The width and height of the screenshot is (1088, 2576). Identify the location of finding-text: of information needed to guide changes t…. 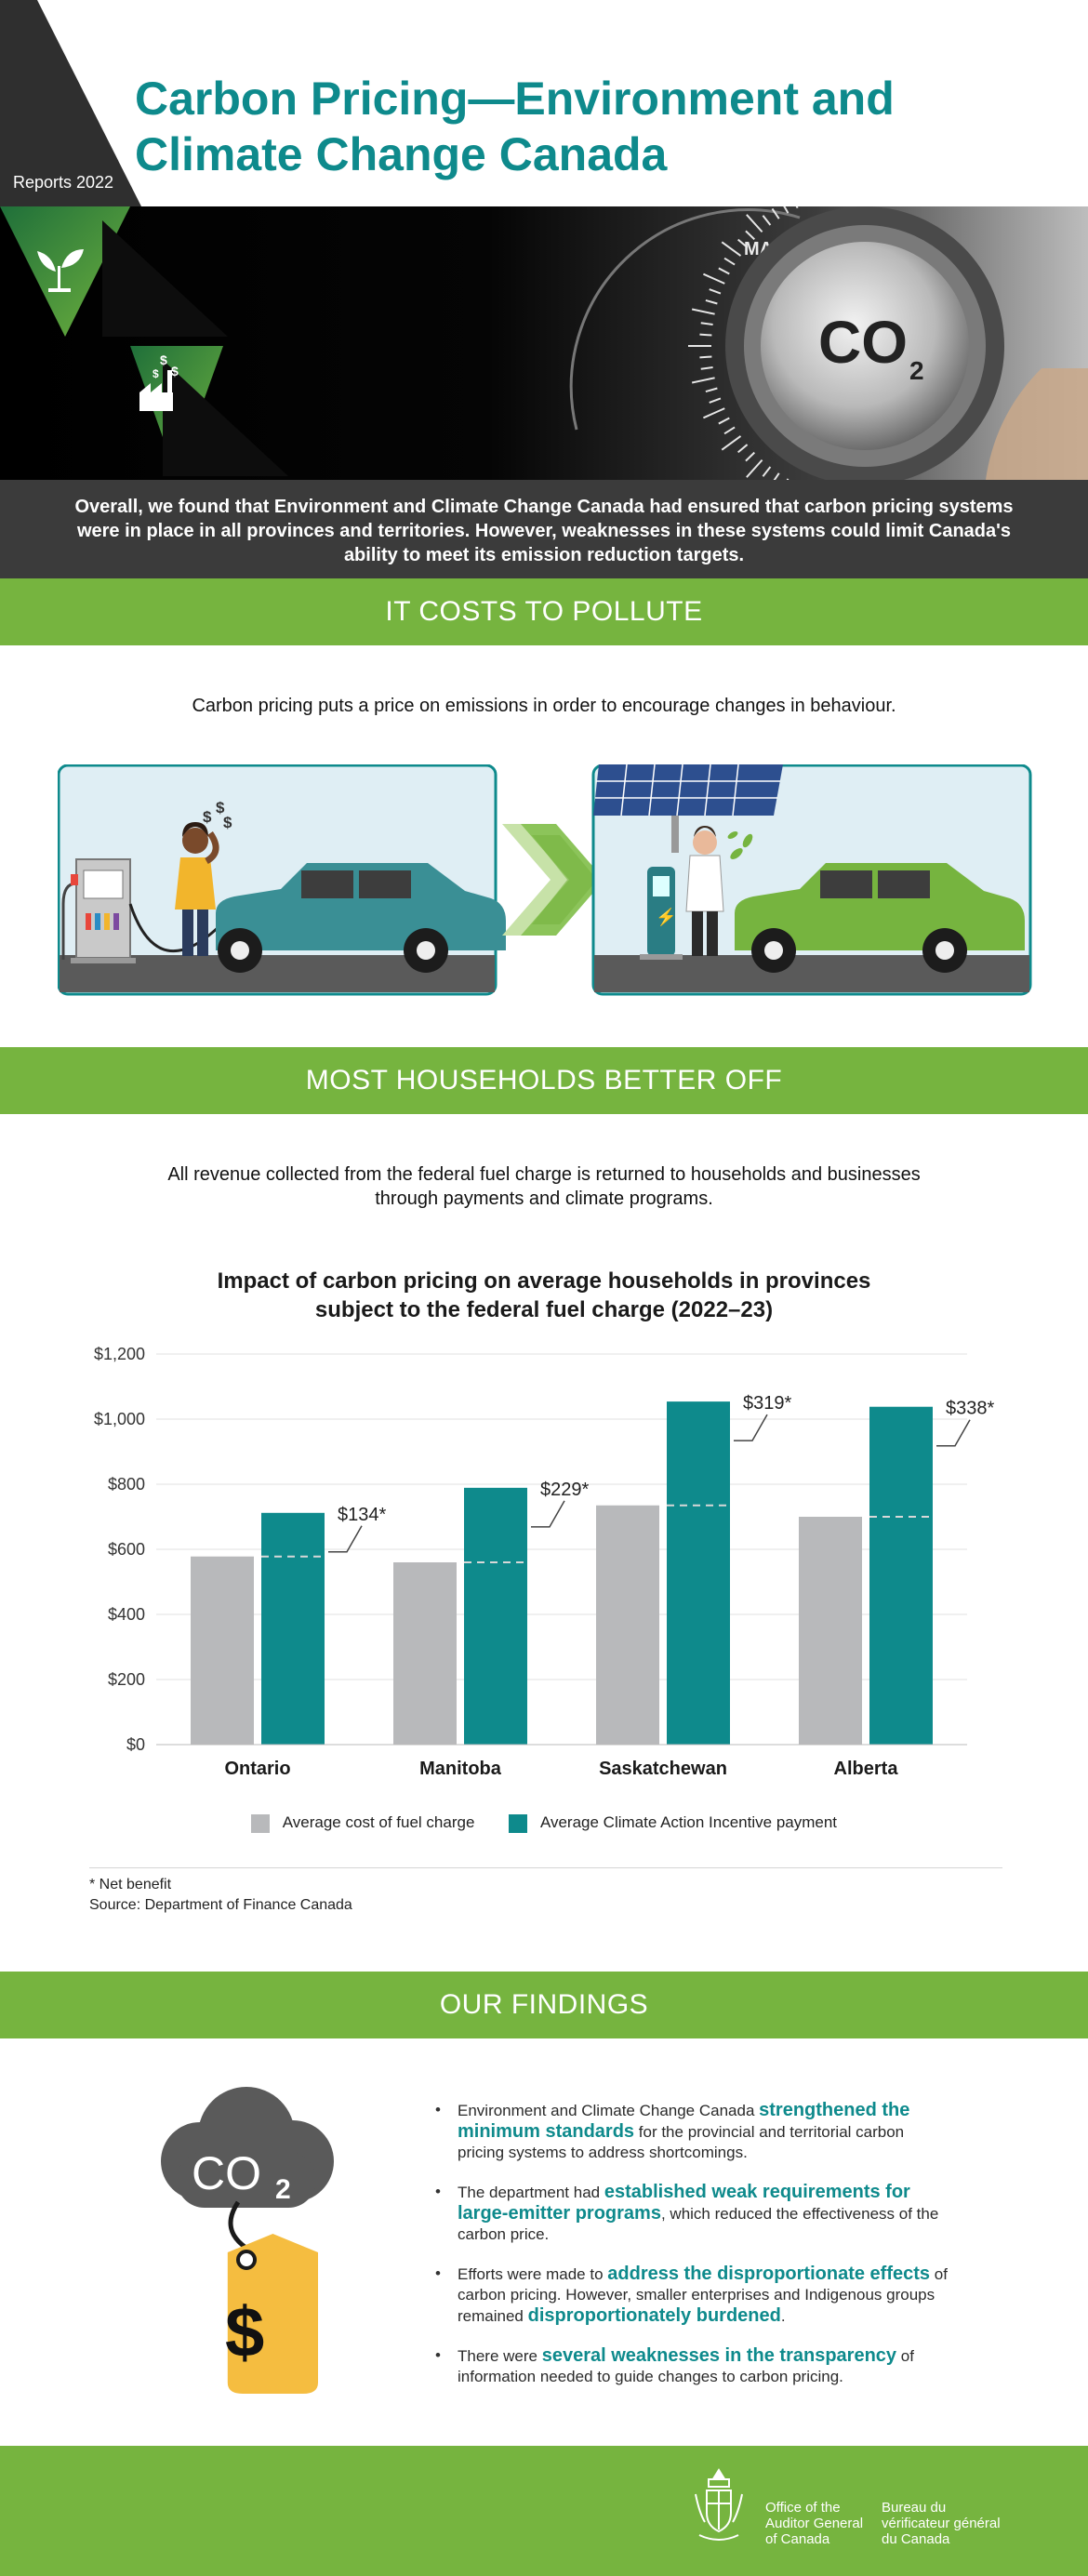
(686, 2366).